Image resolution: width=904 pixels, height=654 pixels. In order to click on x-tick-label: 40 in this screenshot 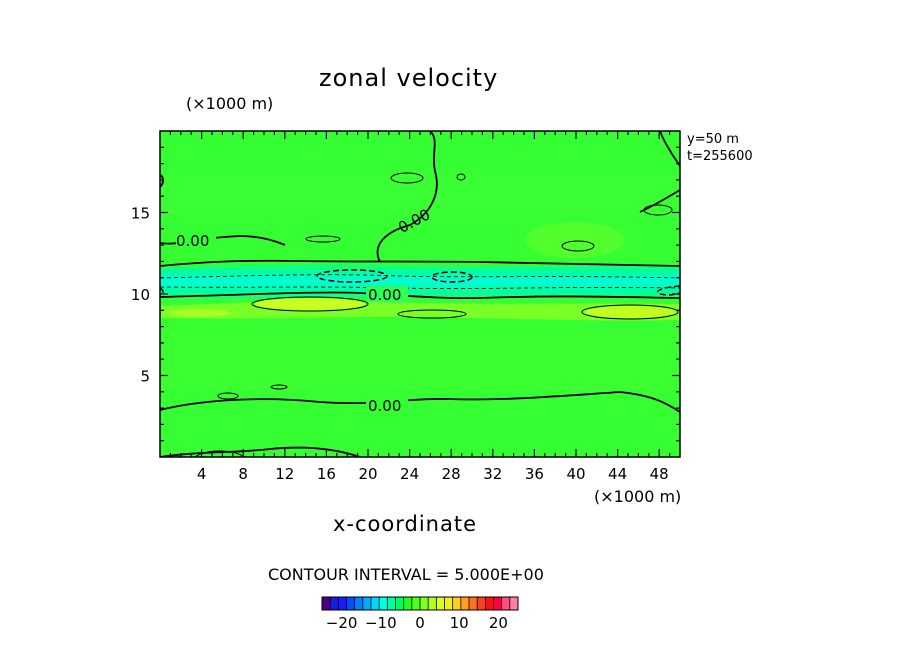, I will do `click(575, 474)`.